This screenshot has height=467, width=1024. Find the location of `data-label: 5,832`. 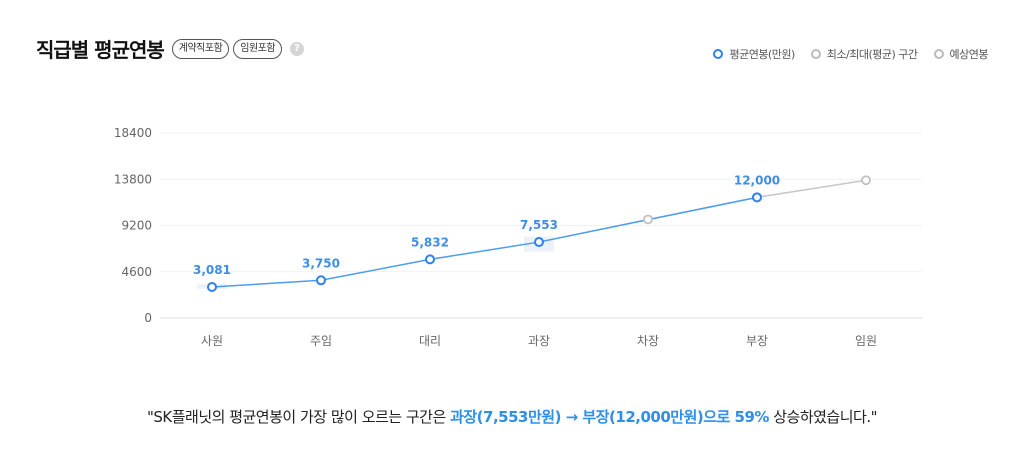

data-label: 5,832 is located at coordinates (430, 242).